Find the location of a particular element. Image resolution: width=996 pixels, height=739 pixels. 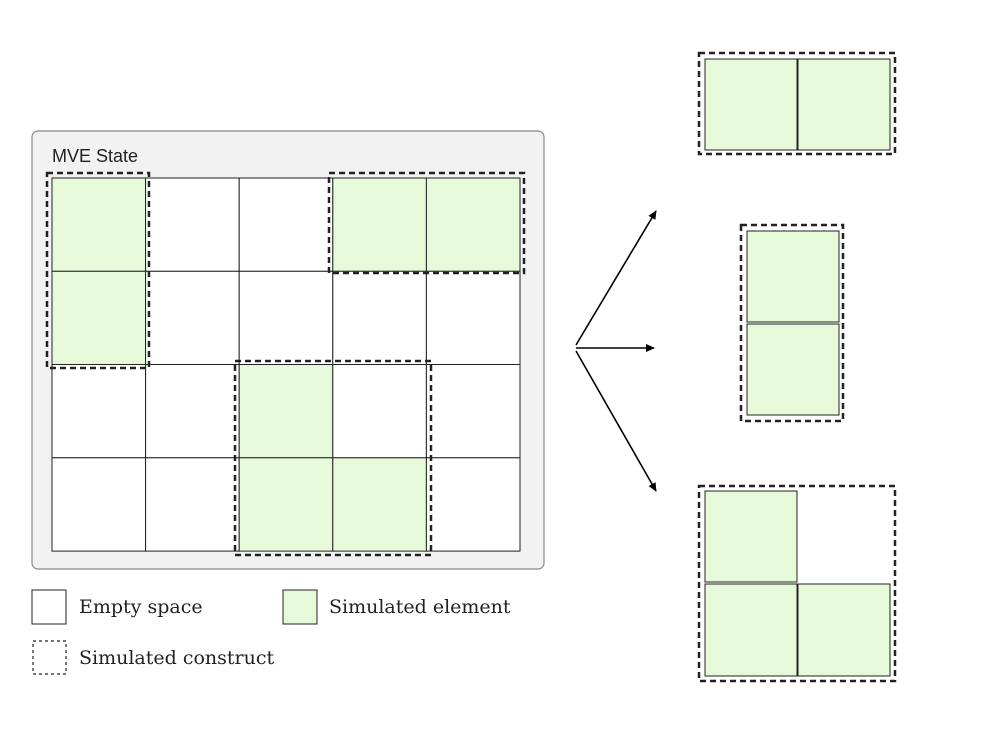

legend-empty-swatch is located at coordinates (49, 607).